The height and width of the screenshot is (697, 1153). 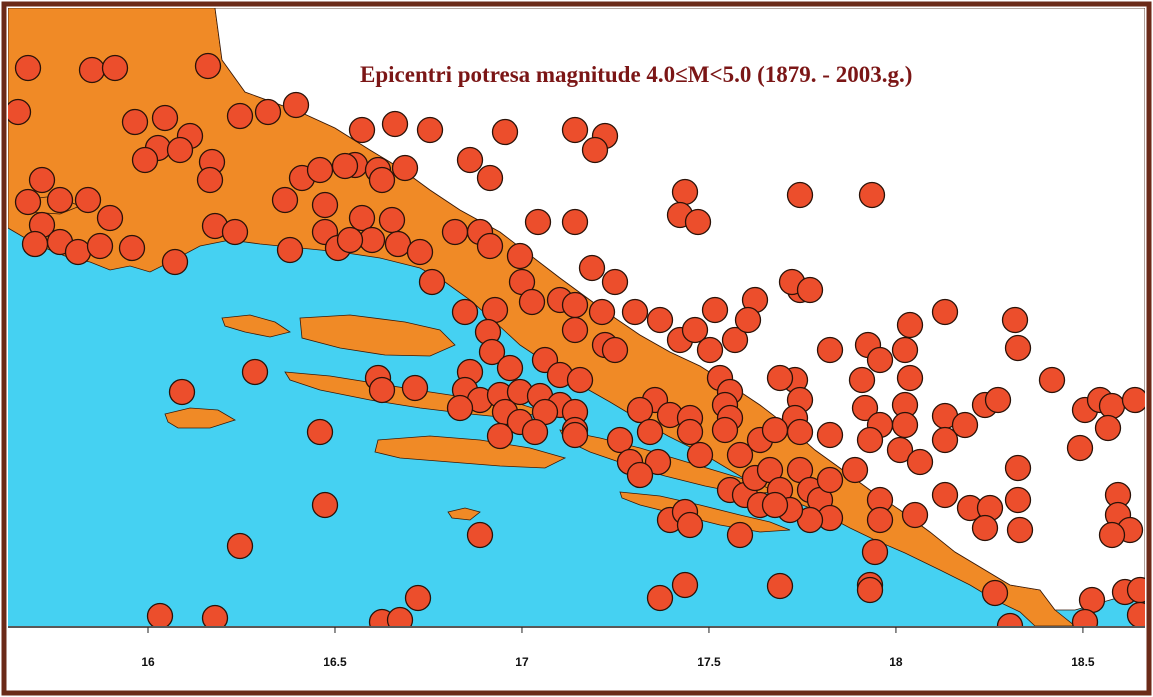 I want to click on x-tick-label: 17, so click(x=522, y=662).